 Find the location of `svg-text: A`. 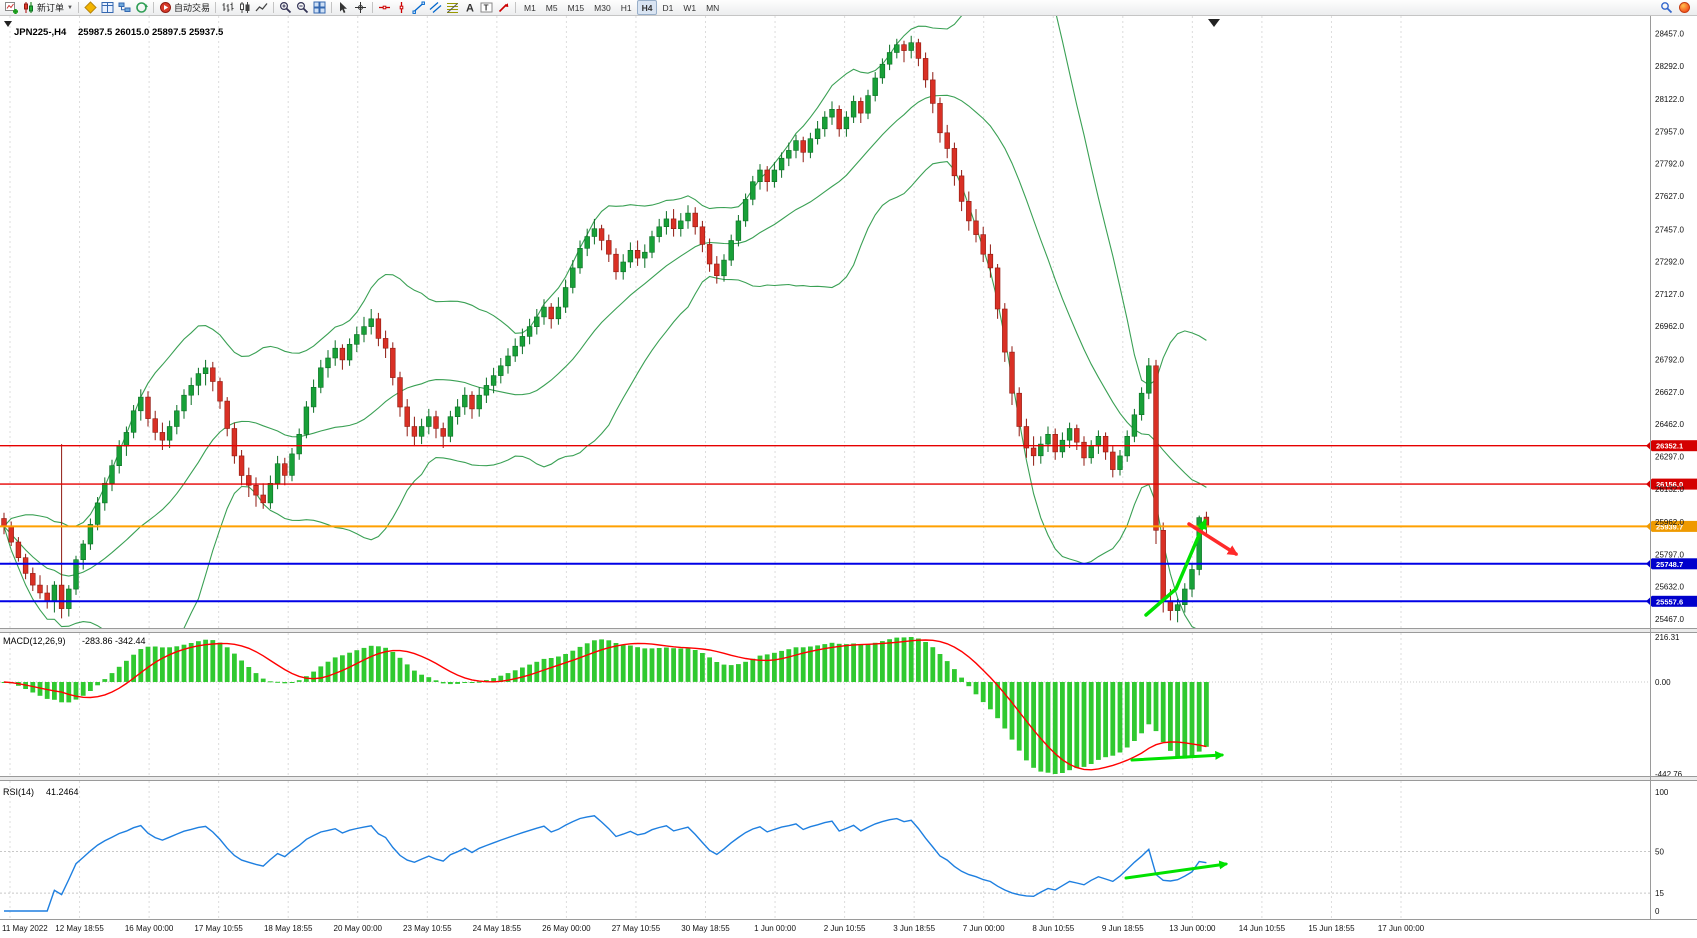

svg-text: A is located at coordinates (470, 9).